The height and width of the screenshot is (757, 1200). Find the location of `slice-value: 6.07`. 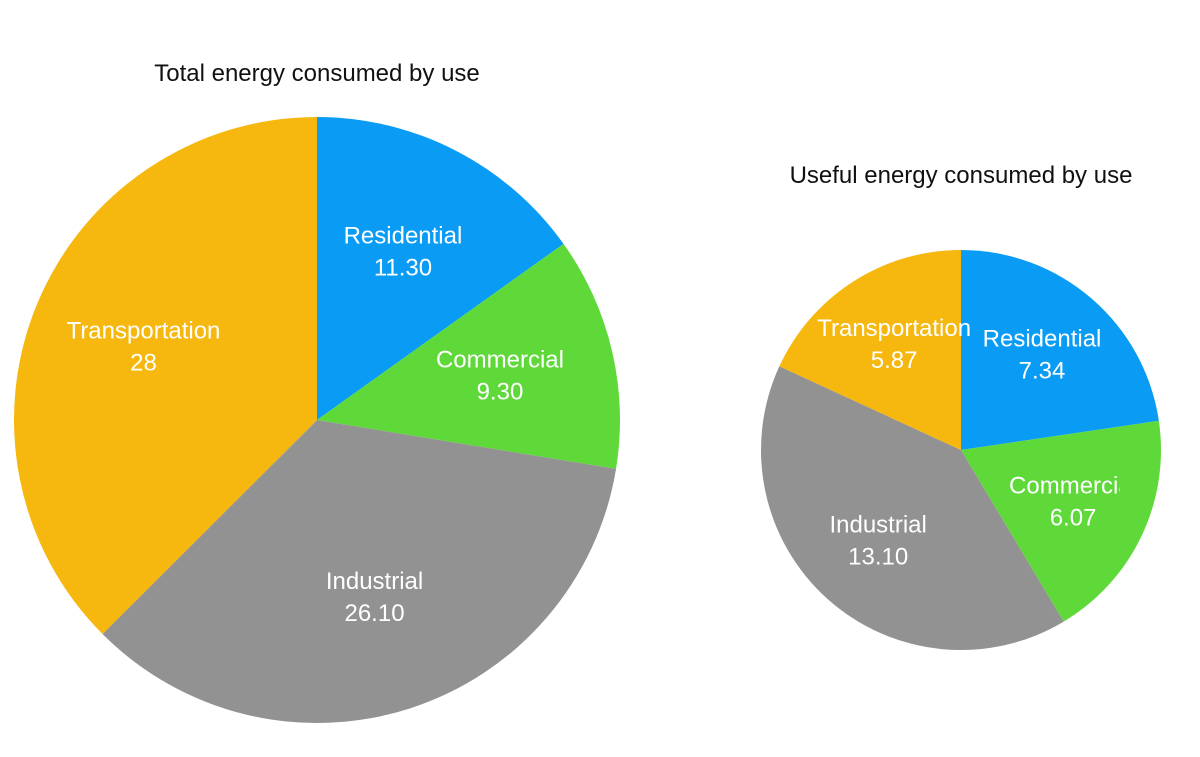

slice-value: 6.07 is located at coordinates (1073, 517).